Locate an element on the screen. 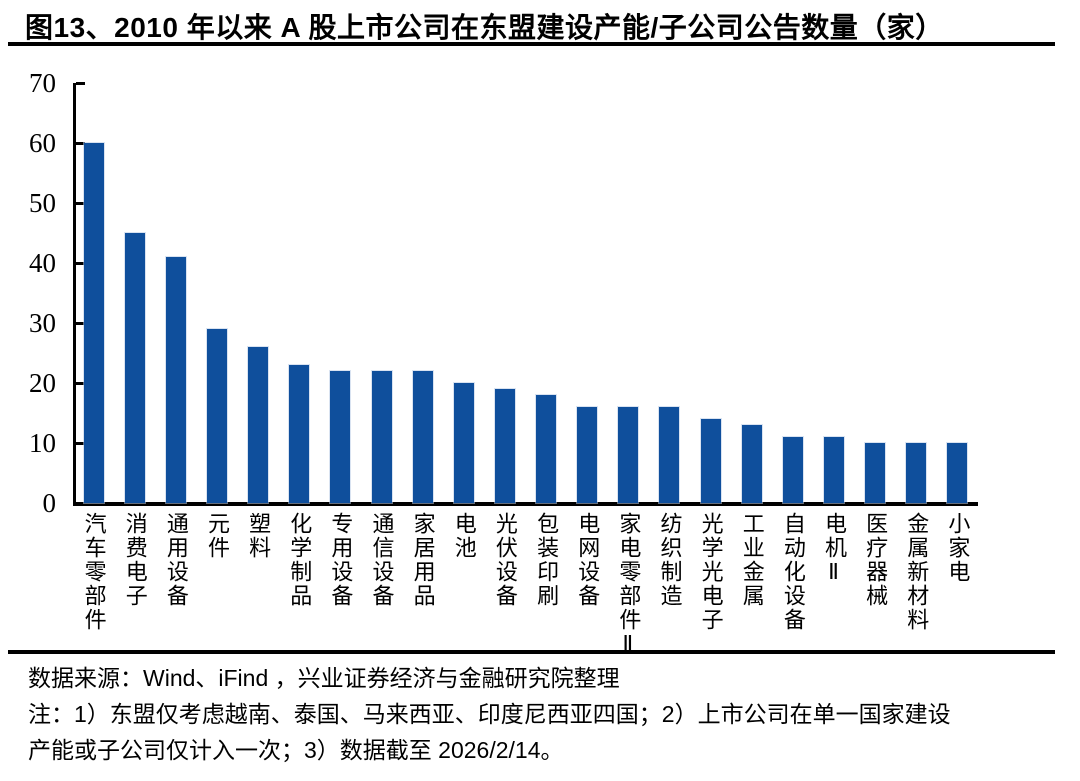 The height and width of the screenshot is (781, 1080). x-axis-label: 小家电 is located at coordinates (958, 548).